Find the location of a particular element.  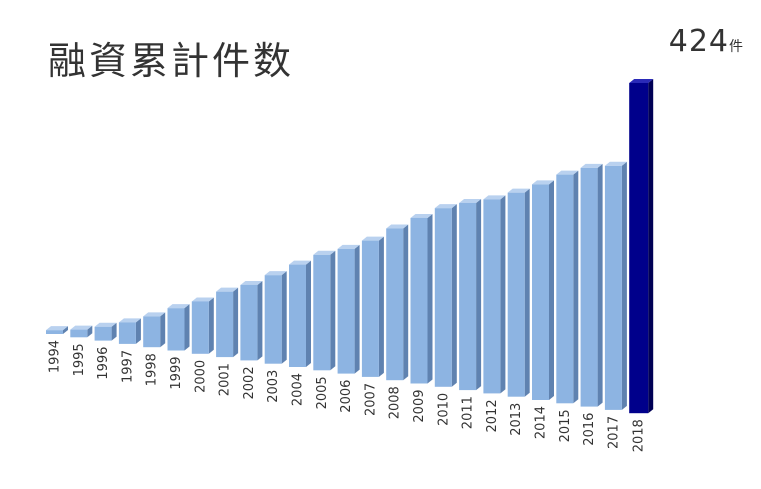

bar-2015 is located at coordinates (567, 287).